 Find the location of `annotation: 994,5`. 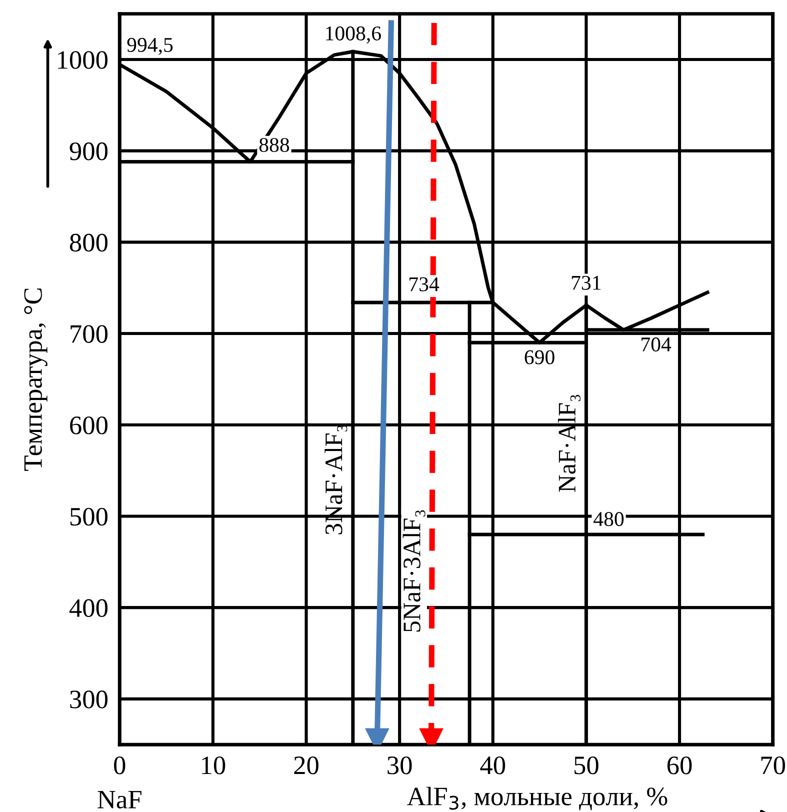

annotation: 994,5 is located at coordinates (150, 46).